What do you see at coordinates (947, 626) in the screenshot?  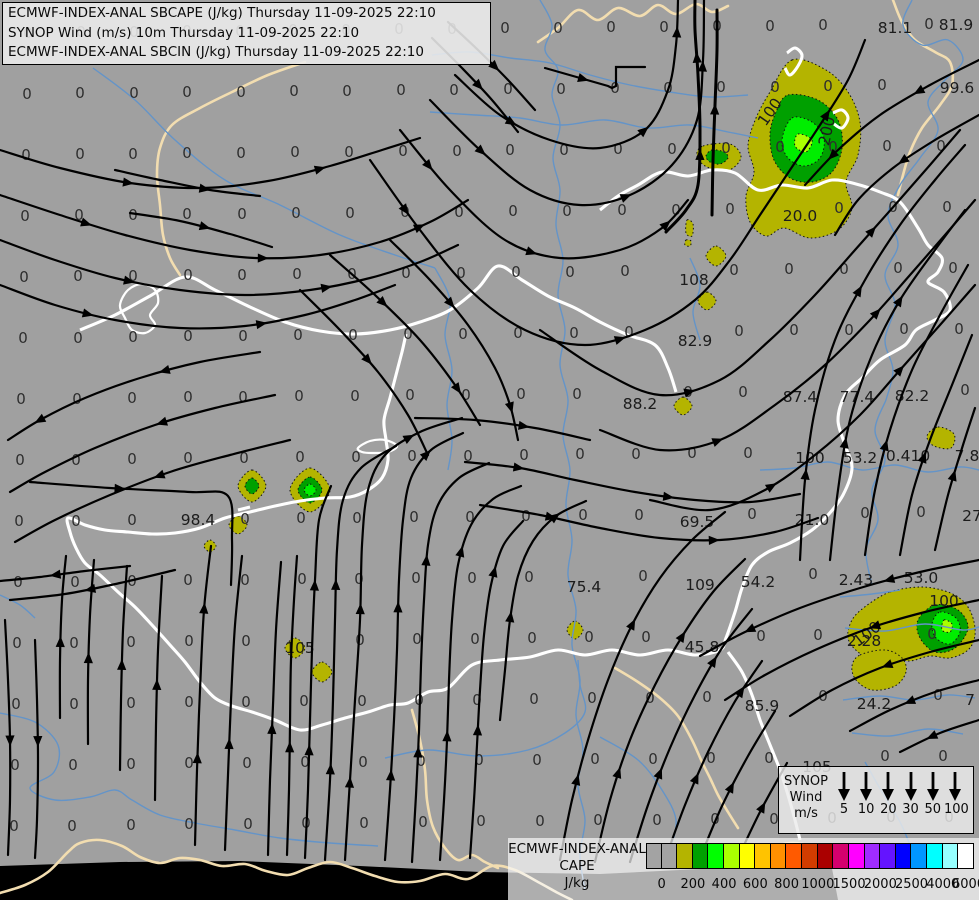 I see `cape-blob-core` at bounding box center [947, 626].